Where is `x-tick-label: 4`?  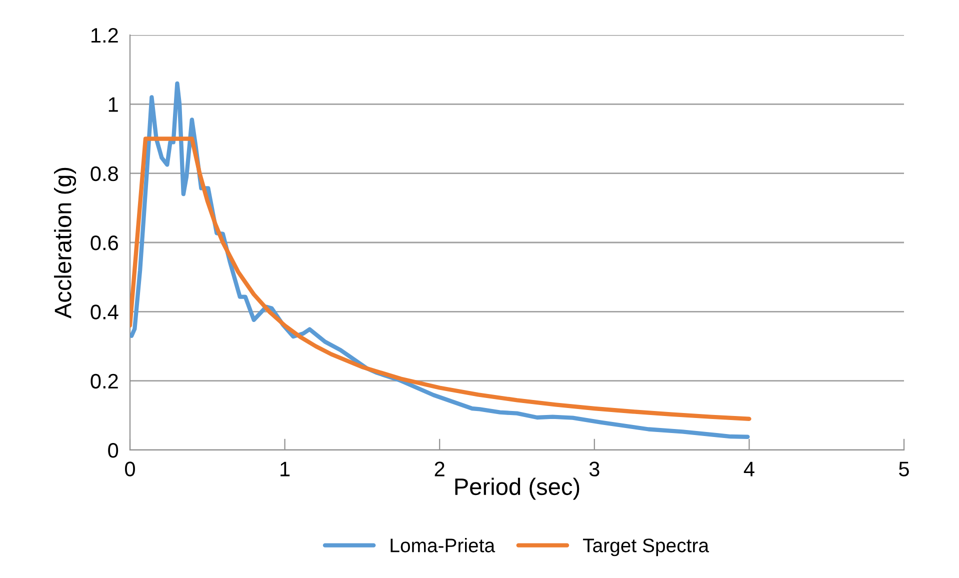 x-tick-label: 4 is located at coordinates (749, 469).